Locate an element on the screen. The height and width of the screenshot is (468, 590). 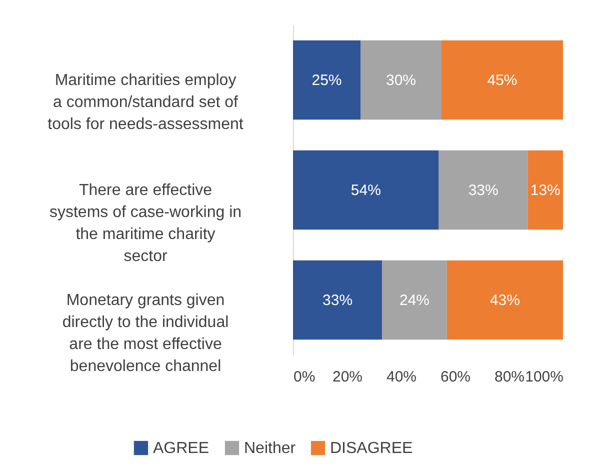
data-label: 54% is located at coordinates (365, 190).